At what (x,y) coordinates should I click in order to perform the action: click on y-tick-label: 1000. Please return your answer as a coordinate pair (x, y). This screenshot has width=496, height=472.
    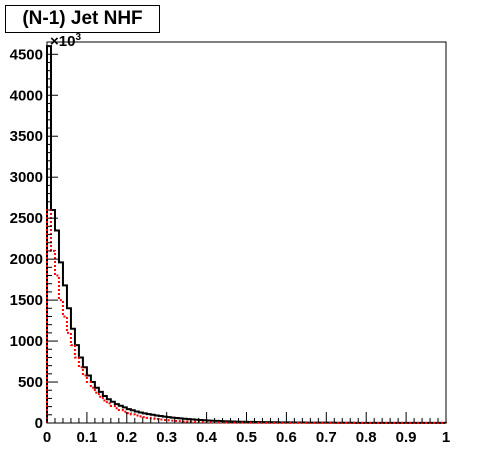
    Looking at the image, I should click on (26, 341).